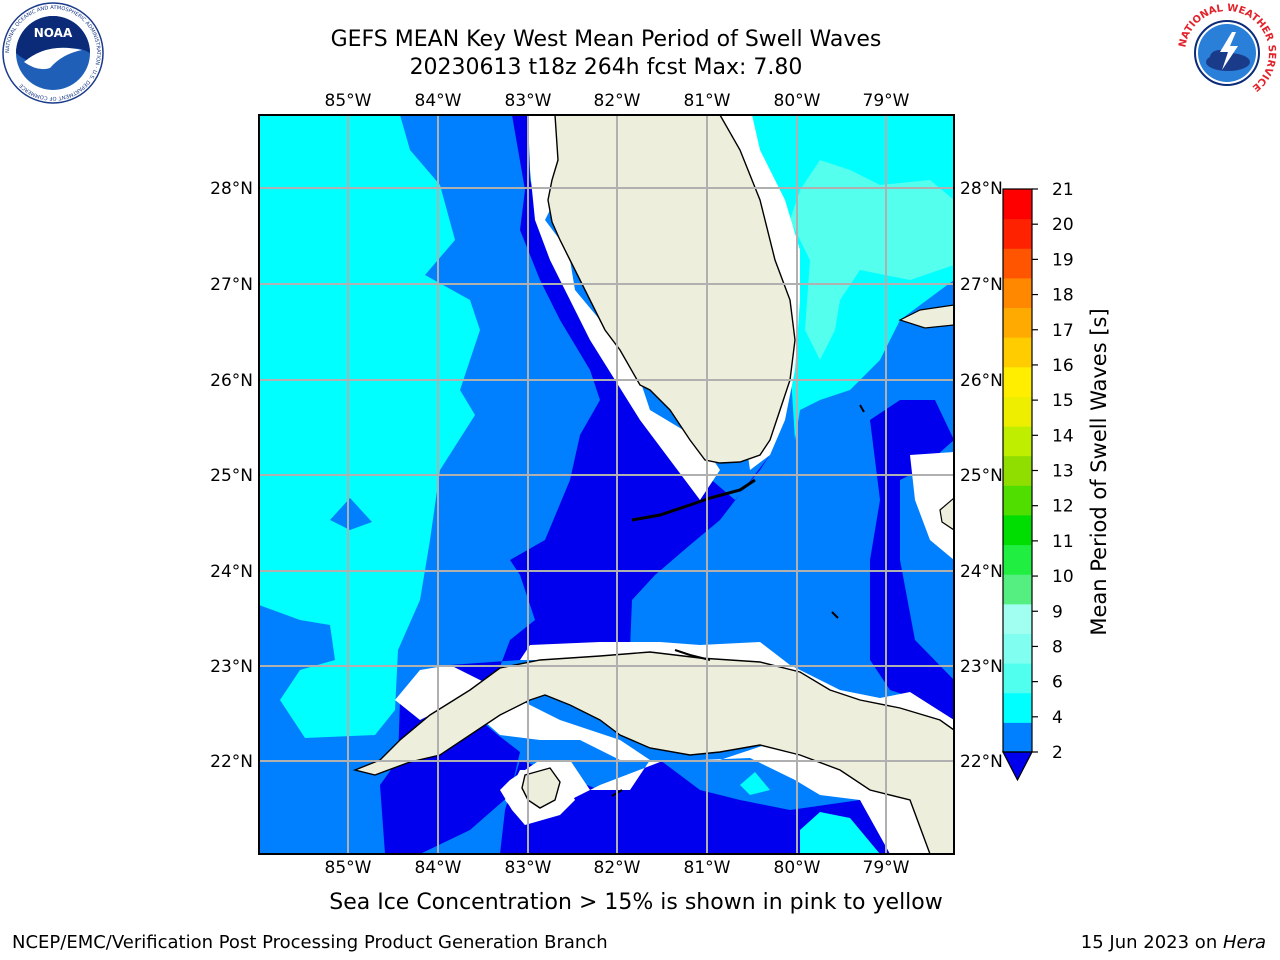  I want to click on lon-ticks-bottom: 85°W 84°W 83°W 82°W 81°W 80°W 79°W, so click(617, 868).